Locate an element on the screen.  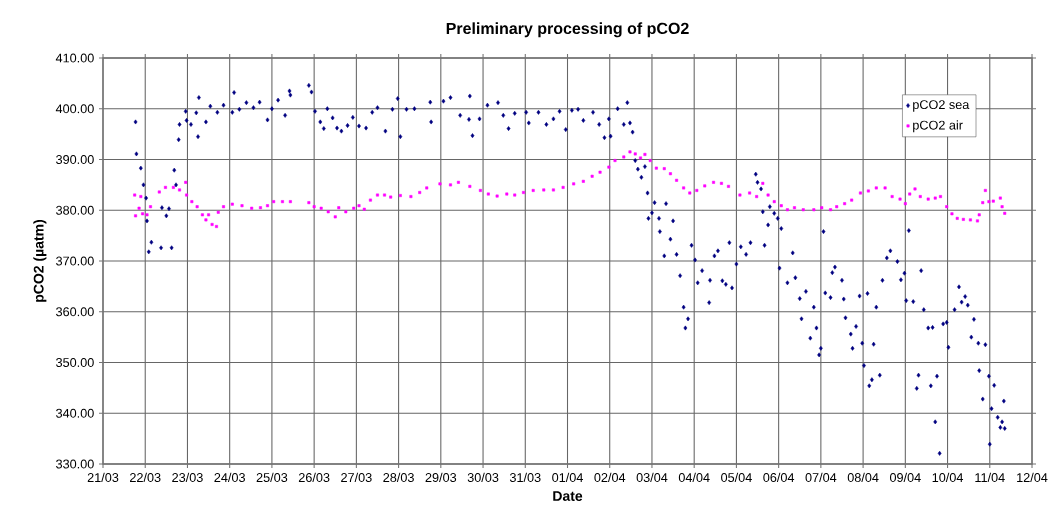
x-tick-label: 24/03 is located at coordinates (229, 477).